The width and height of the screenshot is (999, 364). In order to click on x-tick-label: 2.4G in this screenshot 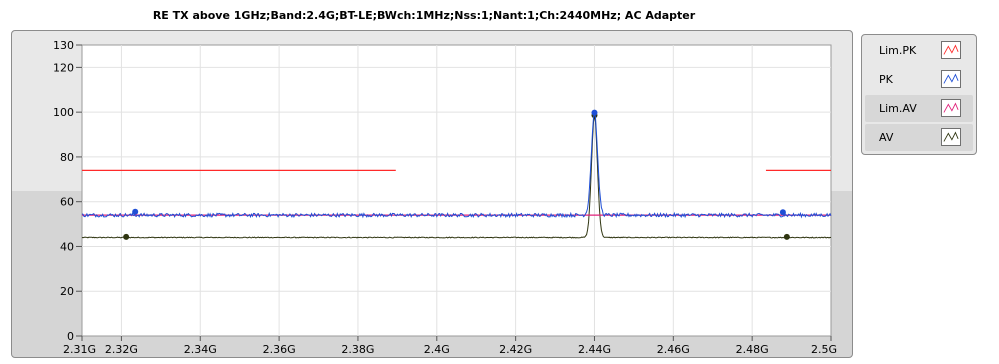, I will do `click(437, 349)`.